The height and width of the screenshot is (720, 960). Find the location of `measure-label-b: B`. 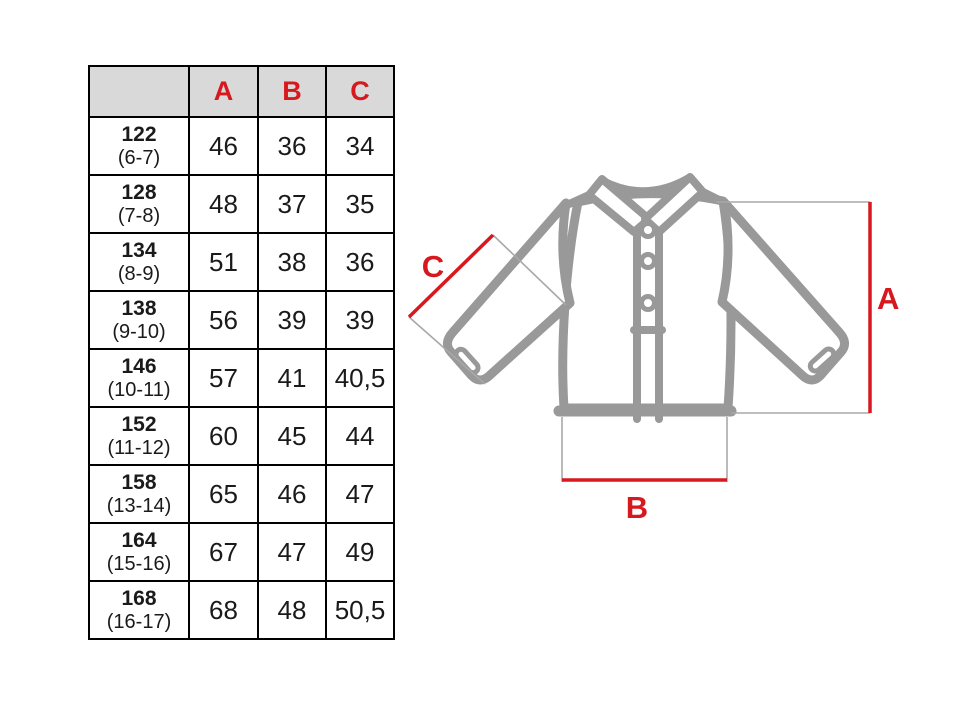

measure-label-b: B is located at coordinates (637, 507).